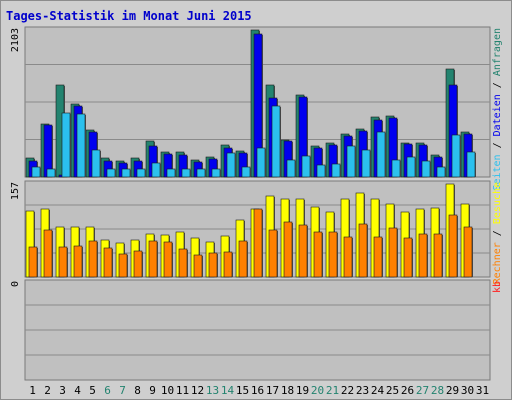 This screenshot has height=400, width=512. What do you see at coordinates (62, 390) in the screenshot?
I see `x-tick-label-day-3: 3` at bounding box center [62, 390].